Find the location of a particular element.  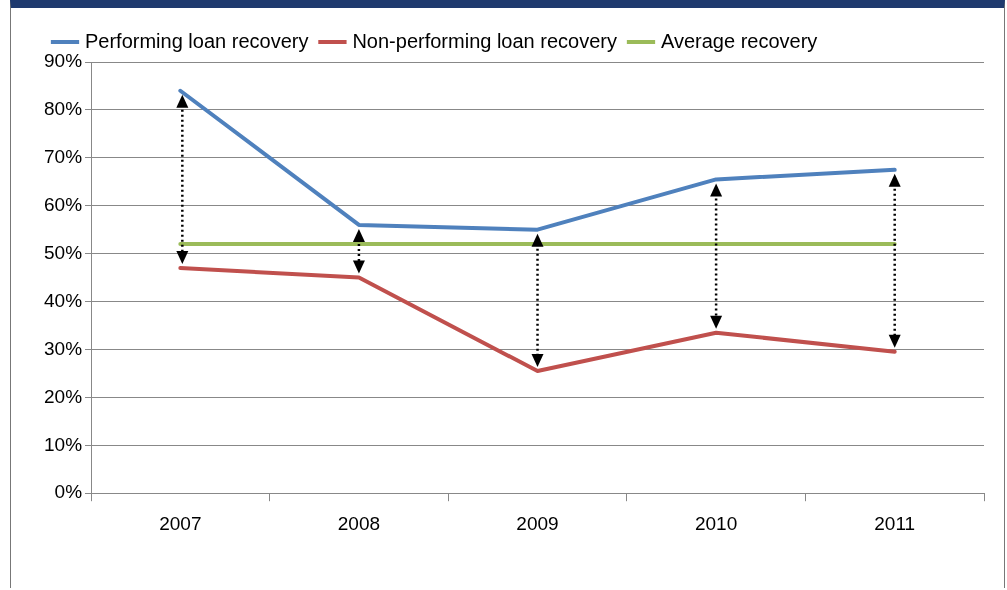

x-tick-label: 2011 is located at coordinates (895, 523).